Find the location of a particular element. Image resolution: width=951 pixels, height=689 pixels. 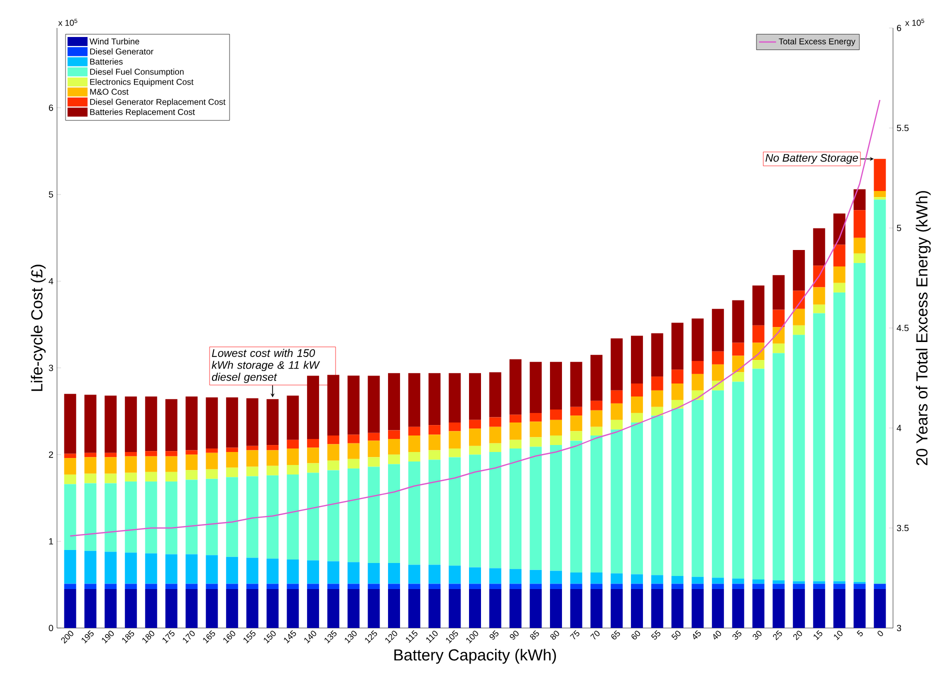

x-tick-label: 85 is located at coordinates (534, 635).